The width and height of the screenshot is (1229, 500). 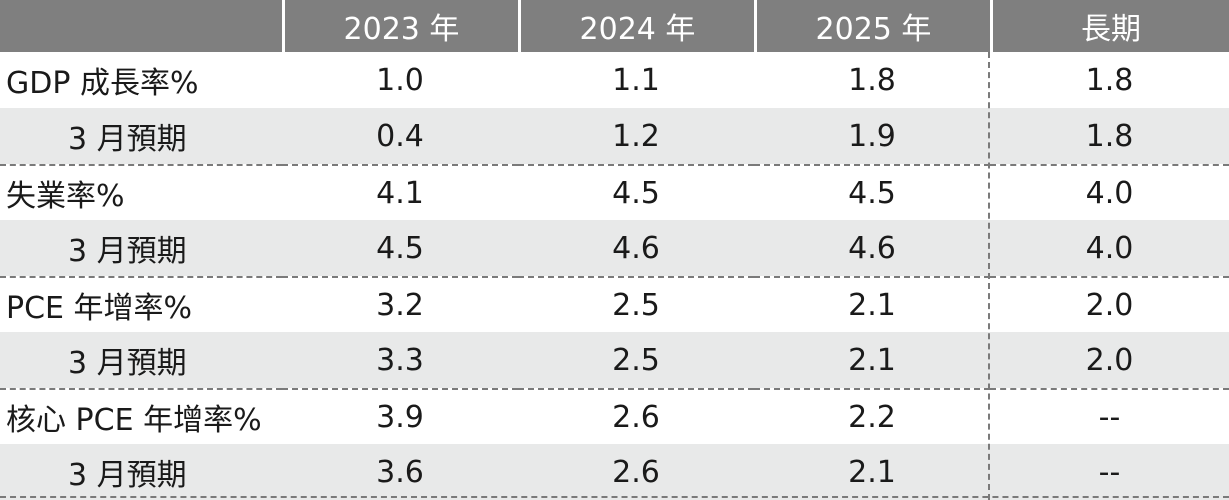 What do you see at coordinates (400, 26) in the screenshot?
I see `header-2023: 2023 年` at bounding box center [400, 26].